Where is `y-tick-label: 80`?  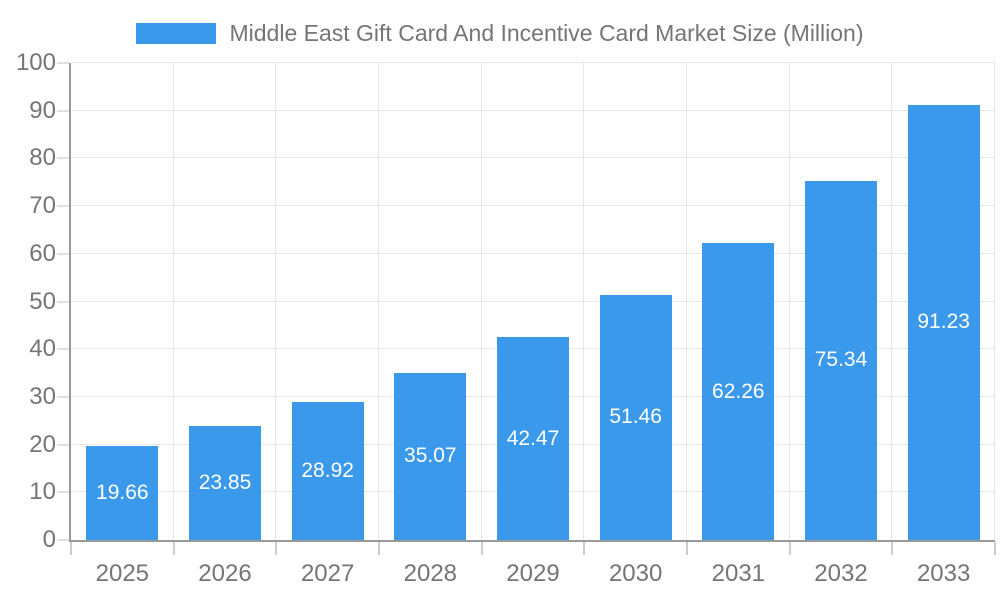 y-tick-label: 80 is located at coordinates (42, 158).